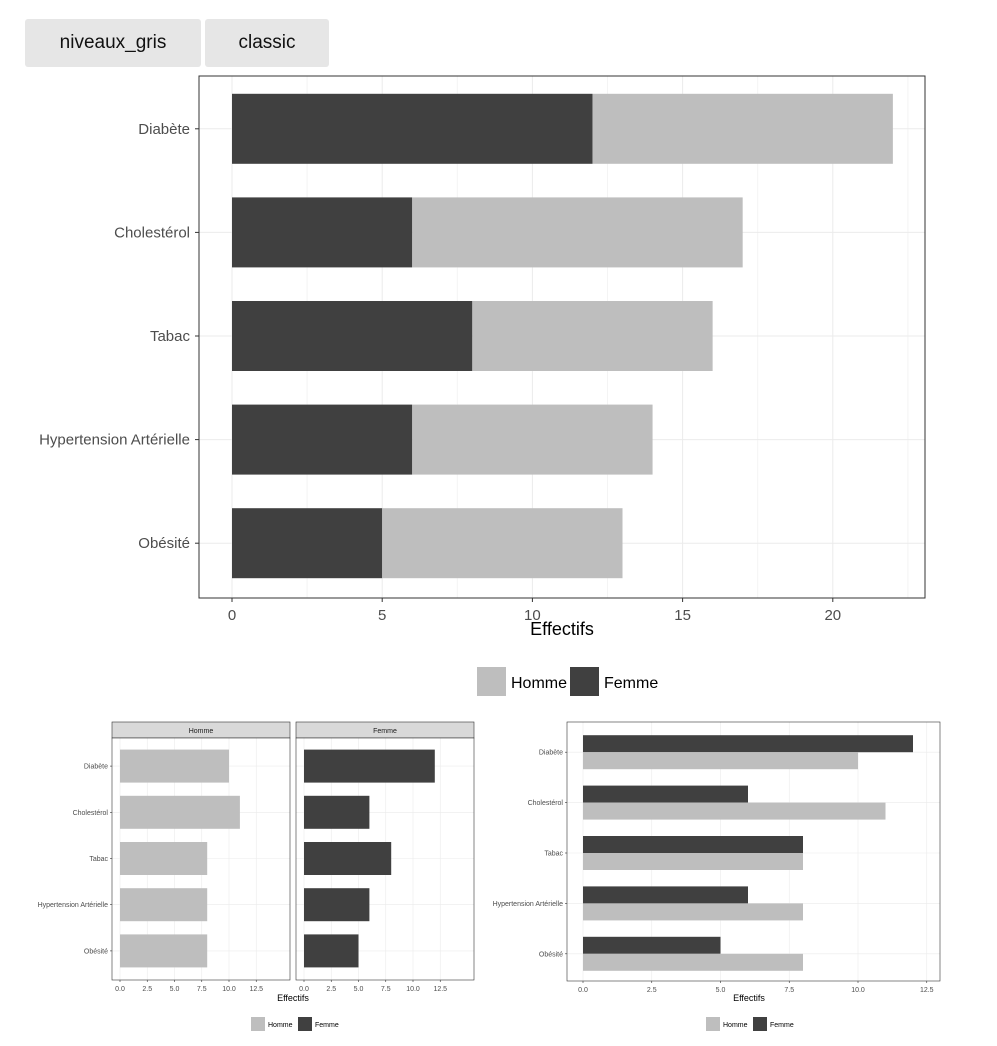  What do you see at coordinates (858, 990) in the screenshot?
I see `plot3-xtick-label: 10.0` at bounding box center [858, 990].